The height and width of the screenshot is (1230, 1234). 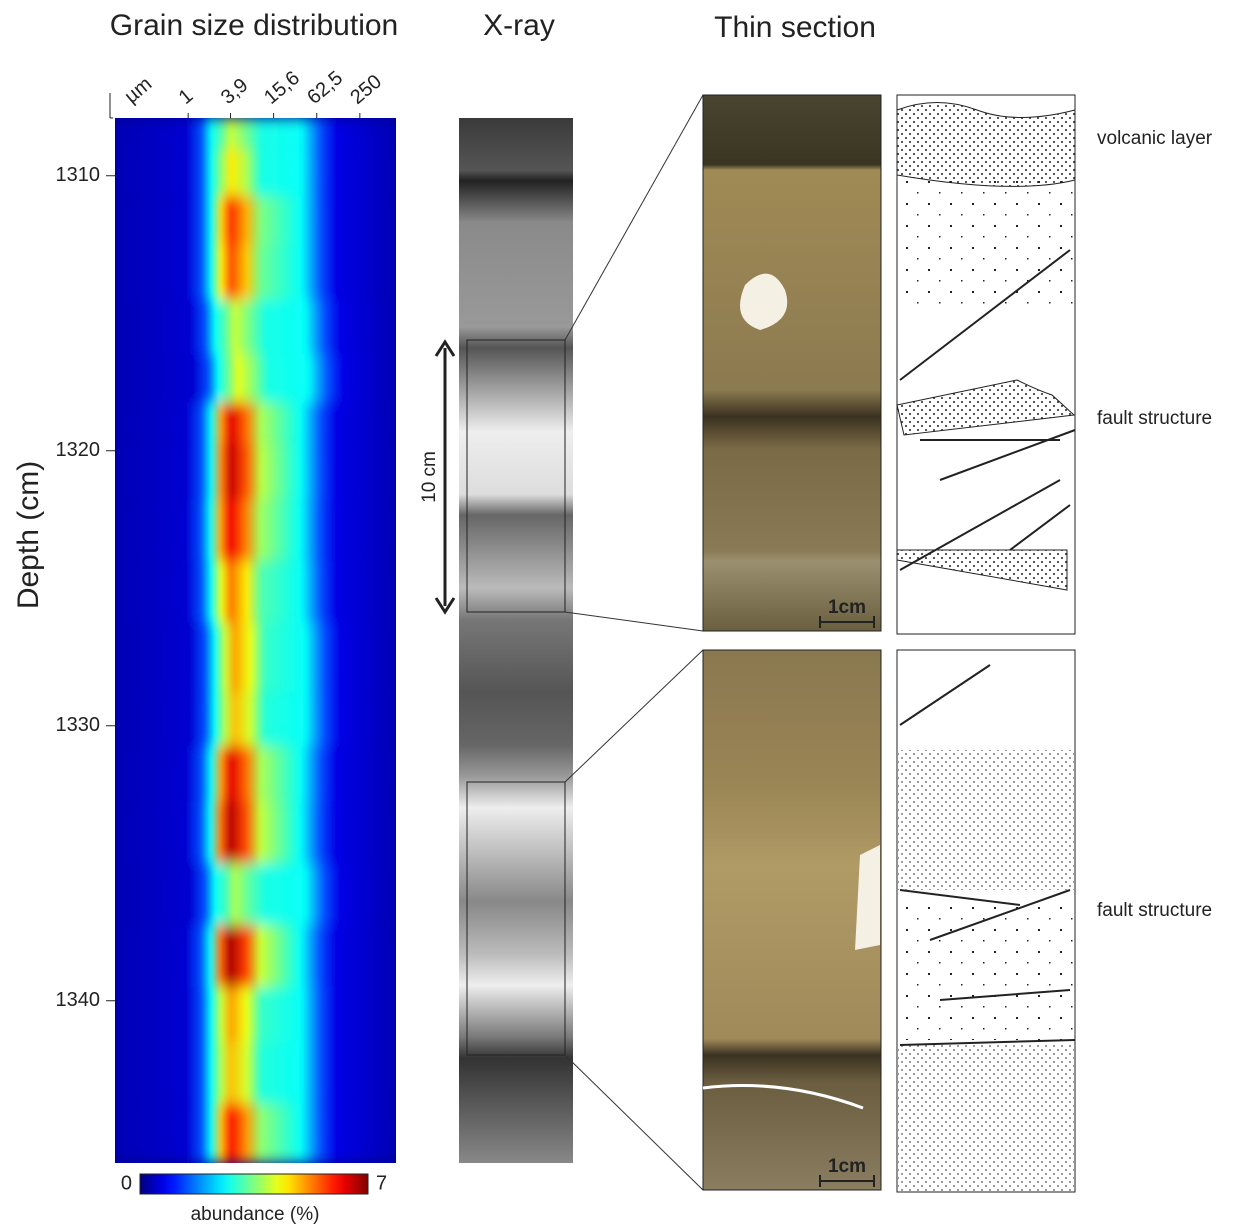 I want to click on scale-bar, so click(x=847, y=901).